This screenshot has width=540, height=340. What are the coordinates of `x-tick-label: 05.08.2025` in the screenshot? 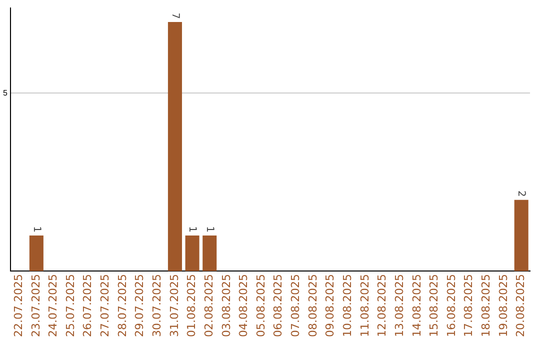 It's located at (261, 306).